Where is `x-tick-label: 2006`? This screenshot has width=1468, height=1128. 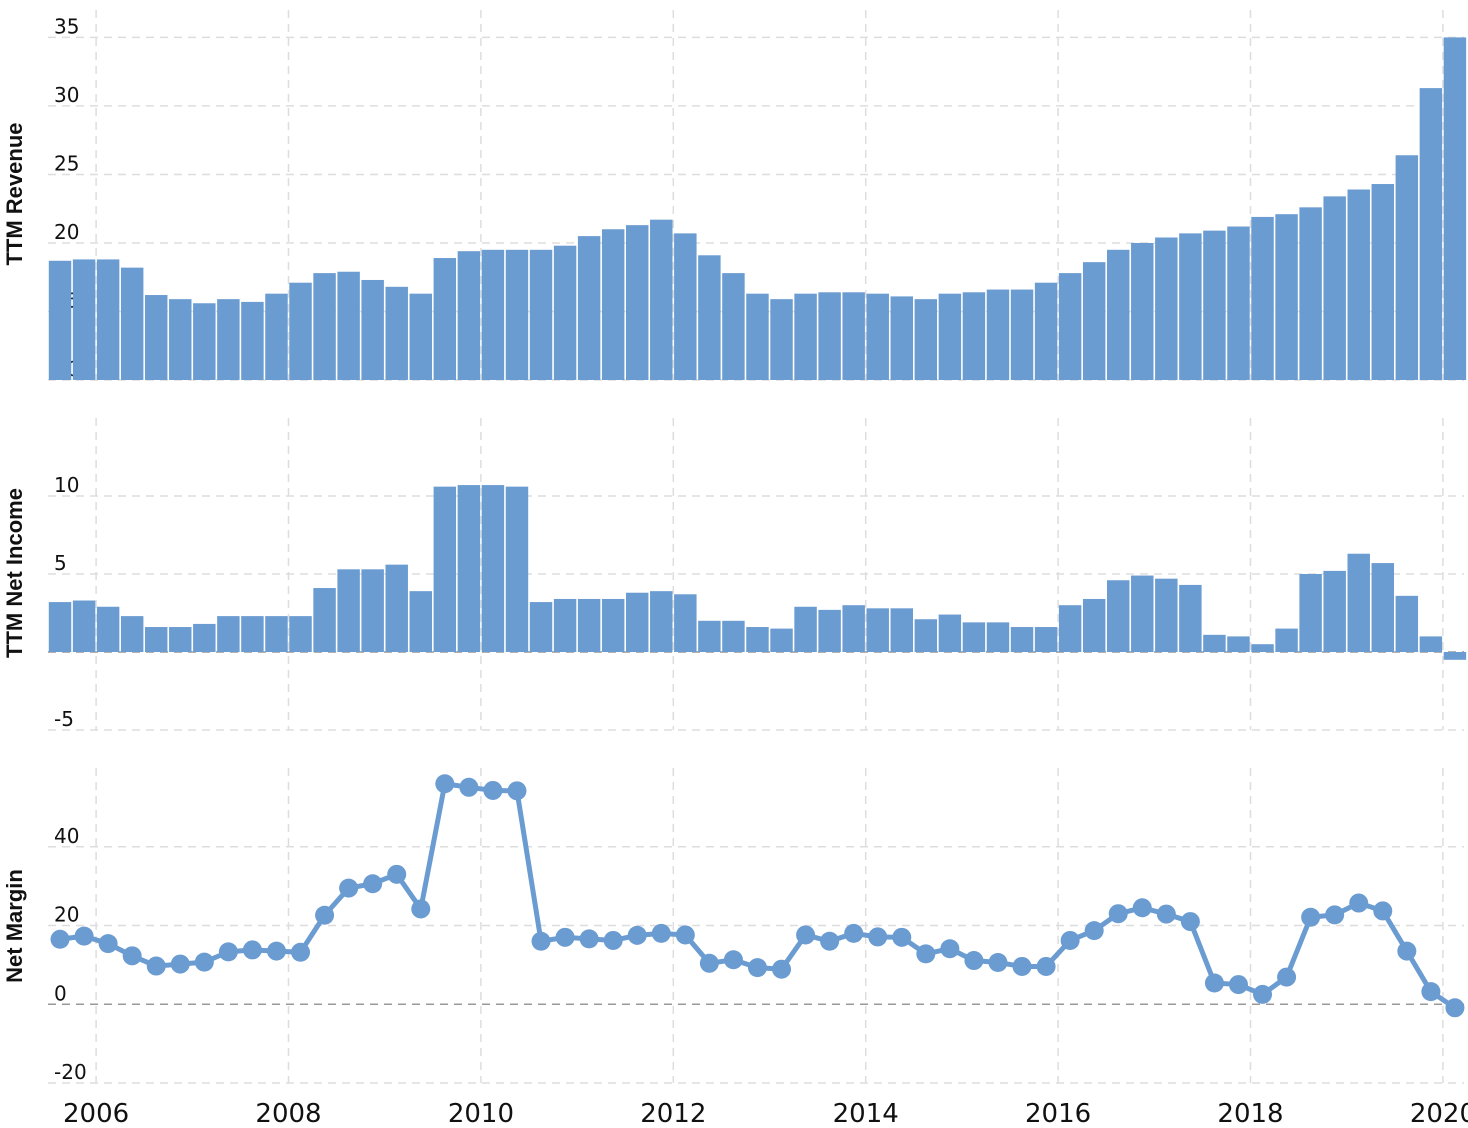 x-tick-label: 2006 is located at coordinates (96, 1113).